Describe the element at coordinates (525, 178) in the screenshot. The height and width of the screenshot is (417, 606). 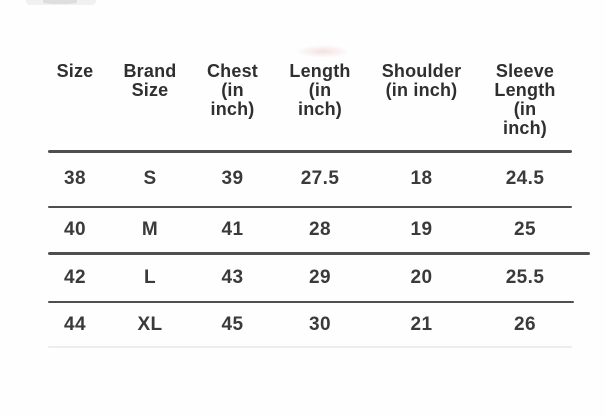
I see `cell-sleeve-length: 24.5` at that location.